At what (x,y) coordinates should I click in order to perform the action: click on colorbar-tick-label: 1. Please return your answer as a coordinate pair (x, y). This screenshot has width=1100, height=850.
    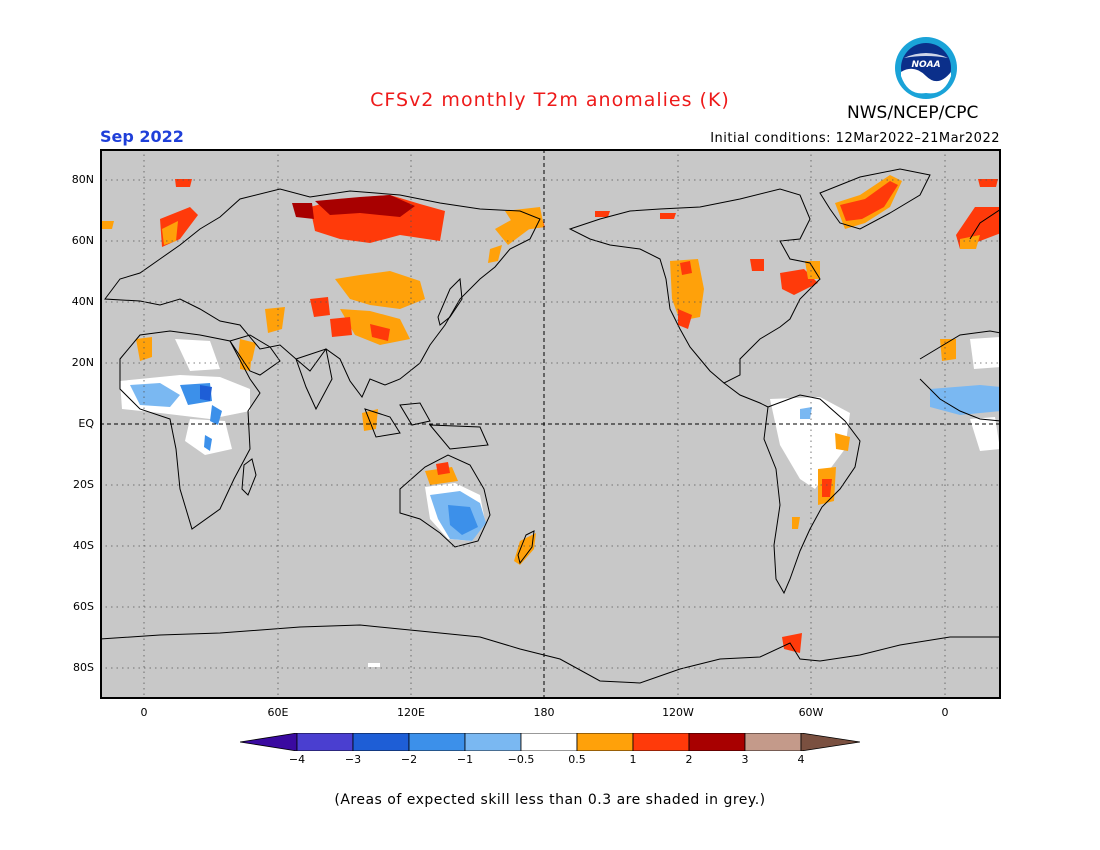
    Looking at the image, I should click on (633, 759).